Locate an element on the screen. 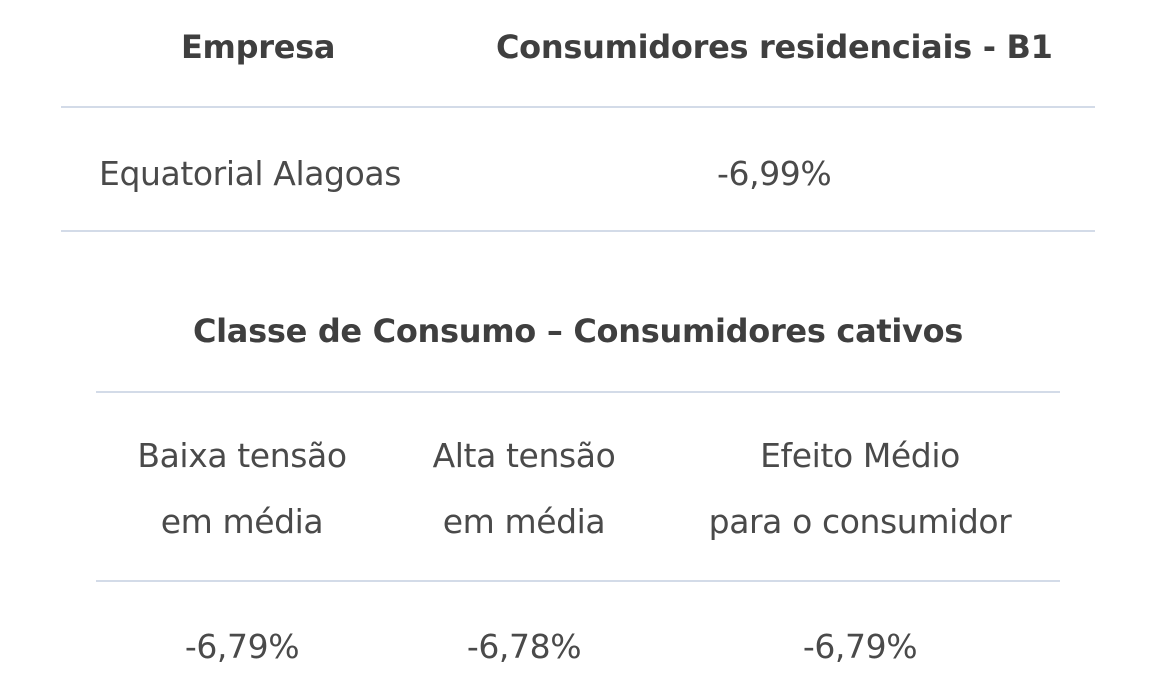 This screenshot has height=700, width=1170. column-header-line: para o consumidor is located at coordinates (860, 521).